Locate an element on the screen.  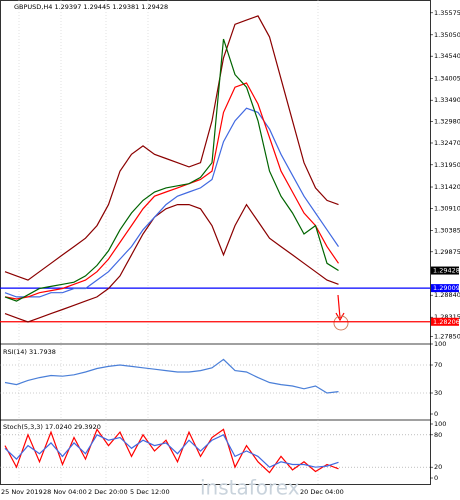
y-tick-label: 1.35050 is located at coordinates (447, 35).